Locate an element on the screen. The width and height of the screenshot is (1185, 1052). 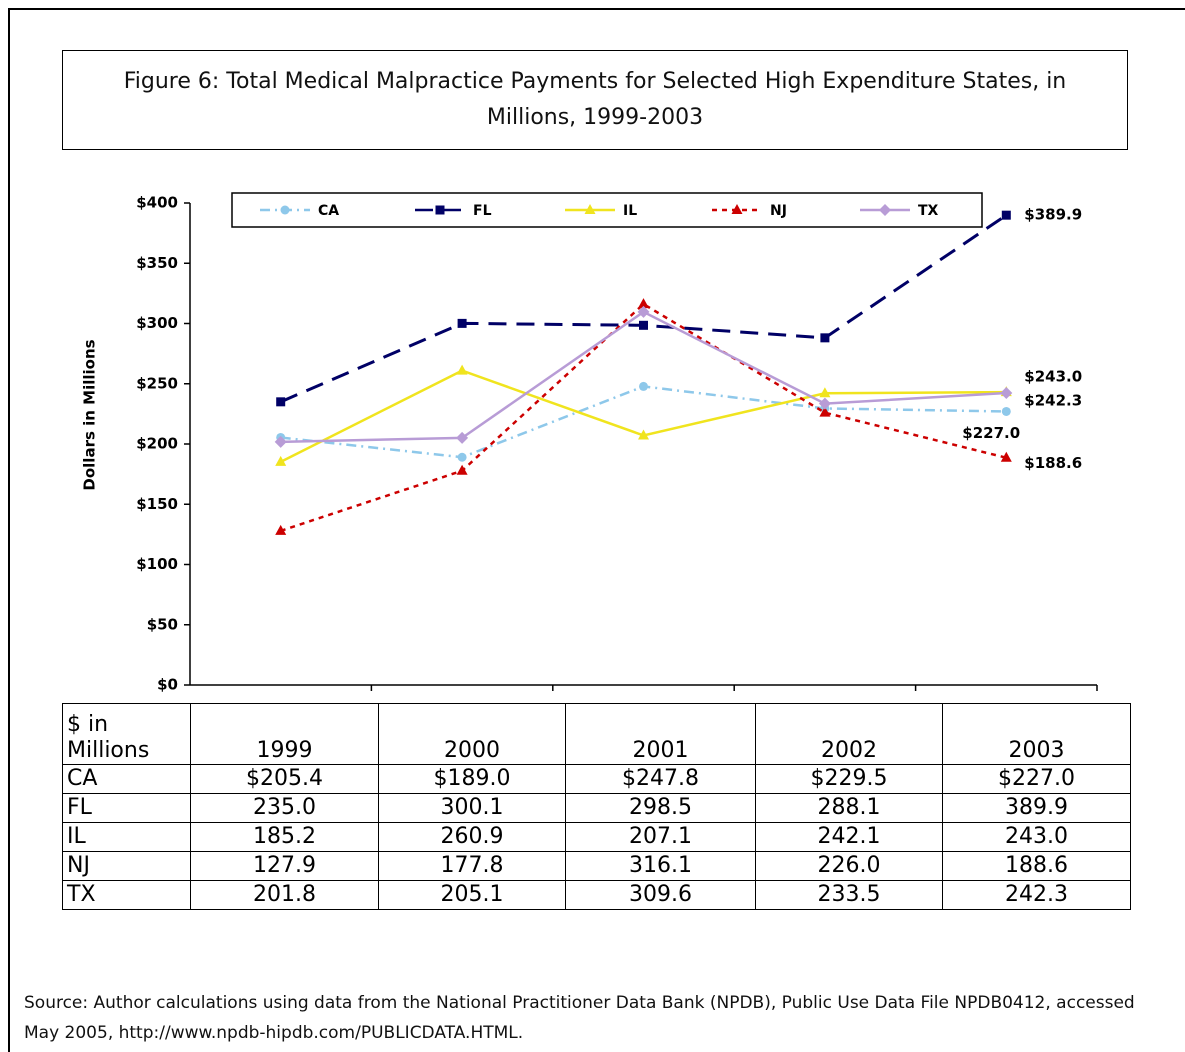
table-row: FL 235.0 300.1 298.5 288.1 389.9 is located at coordinates (596, 808).